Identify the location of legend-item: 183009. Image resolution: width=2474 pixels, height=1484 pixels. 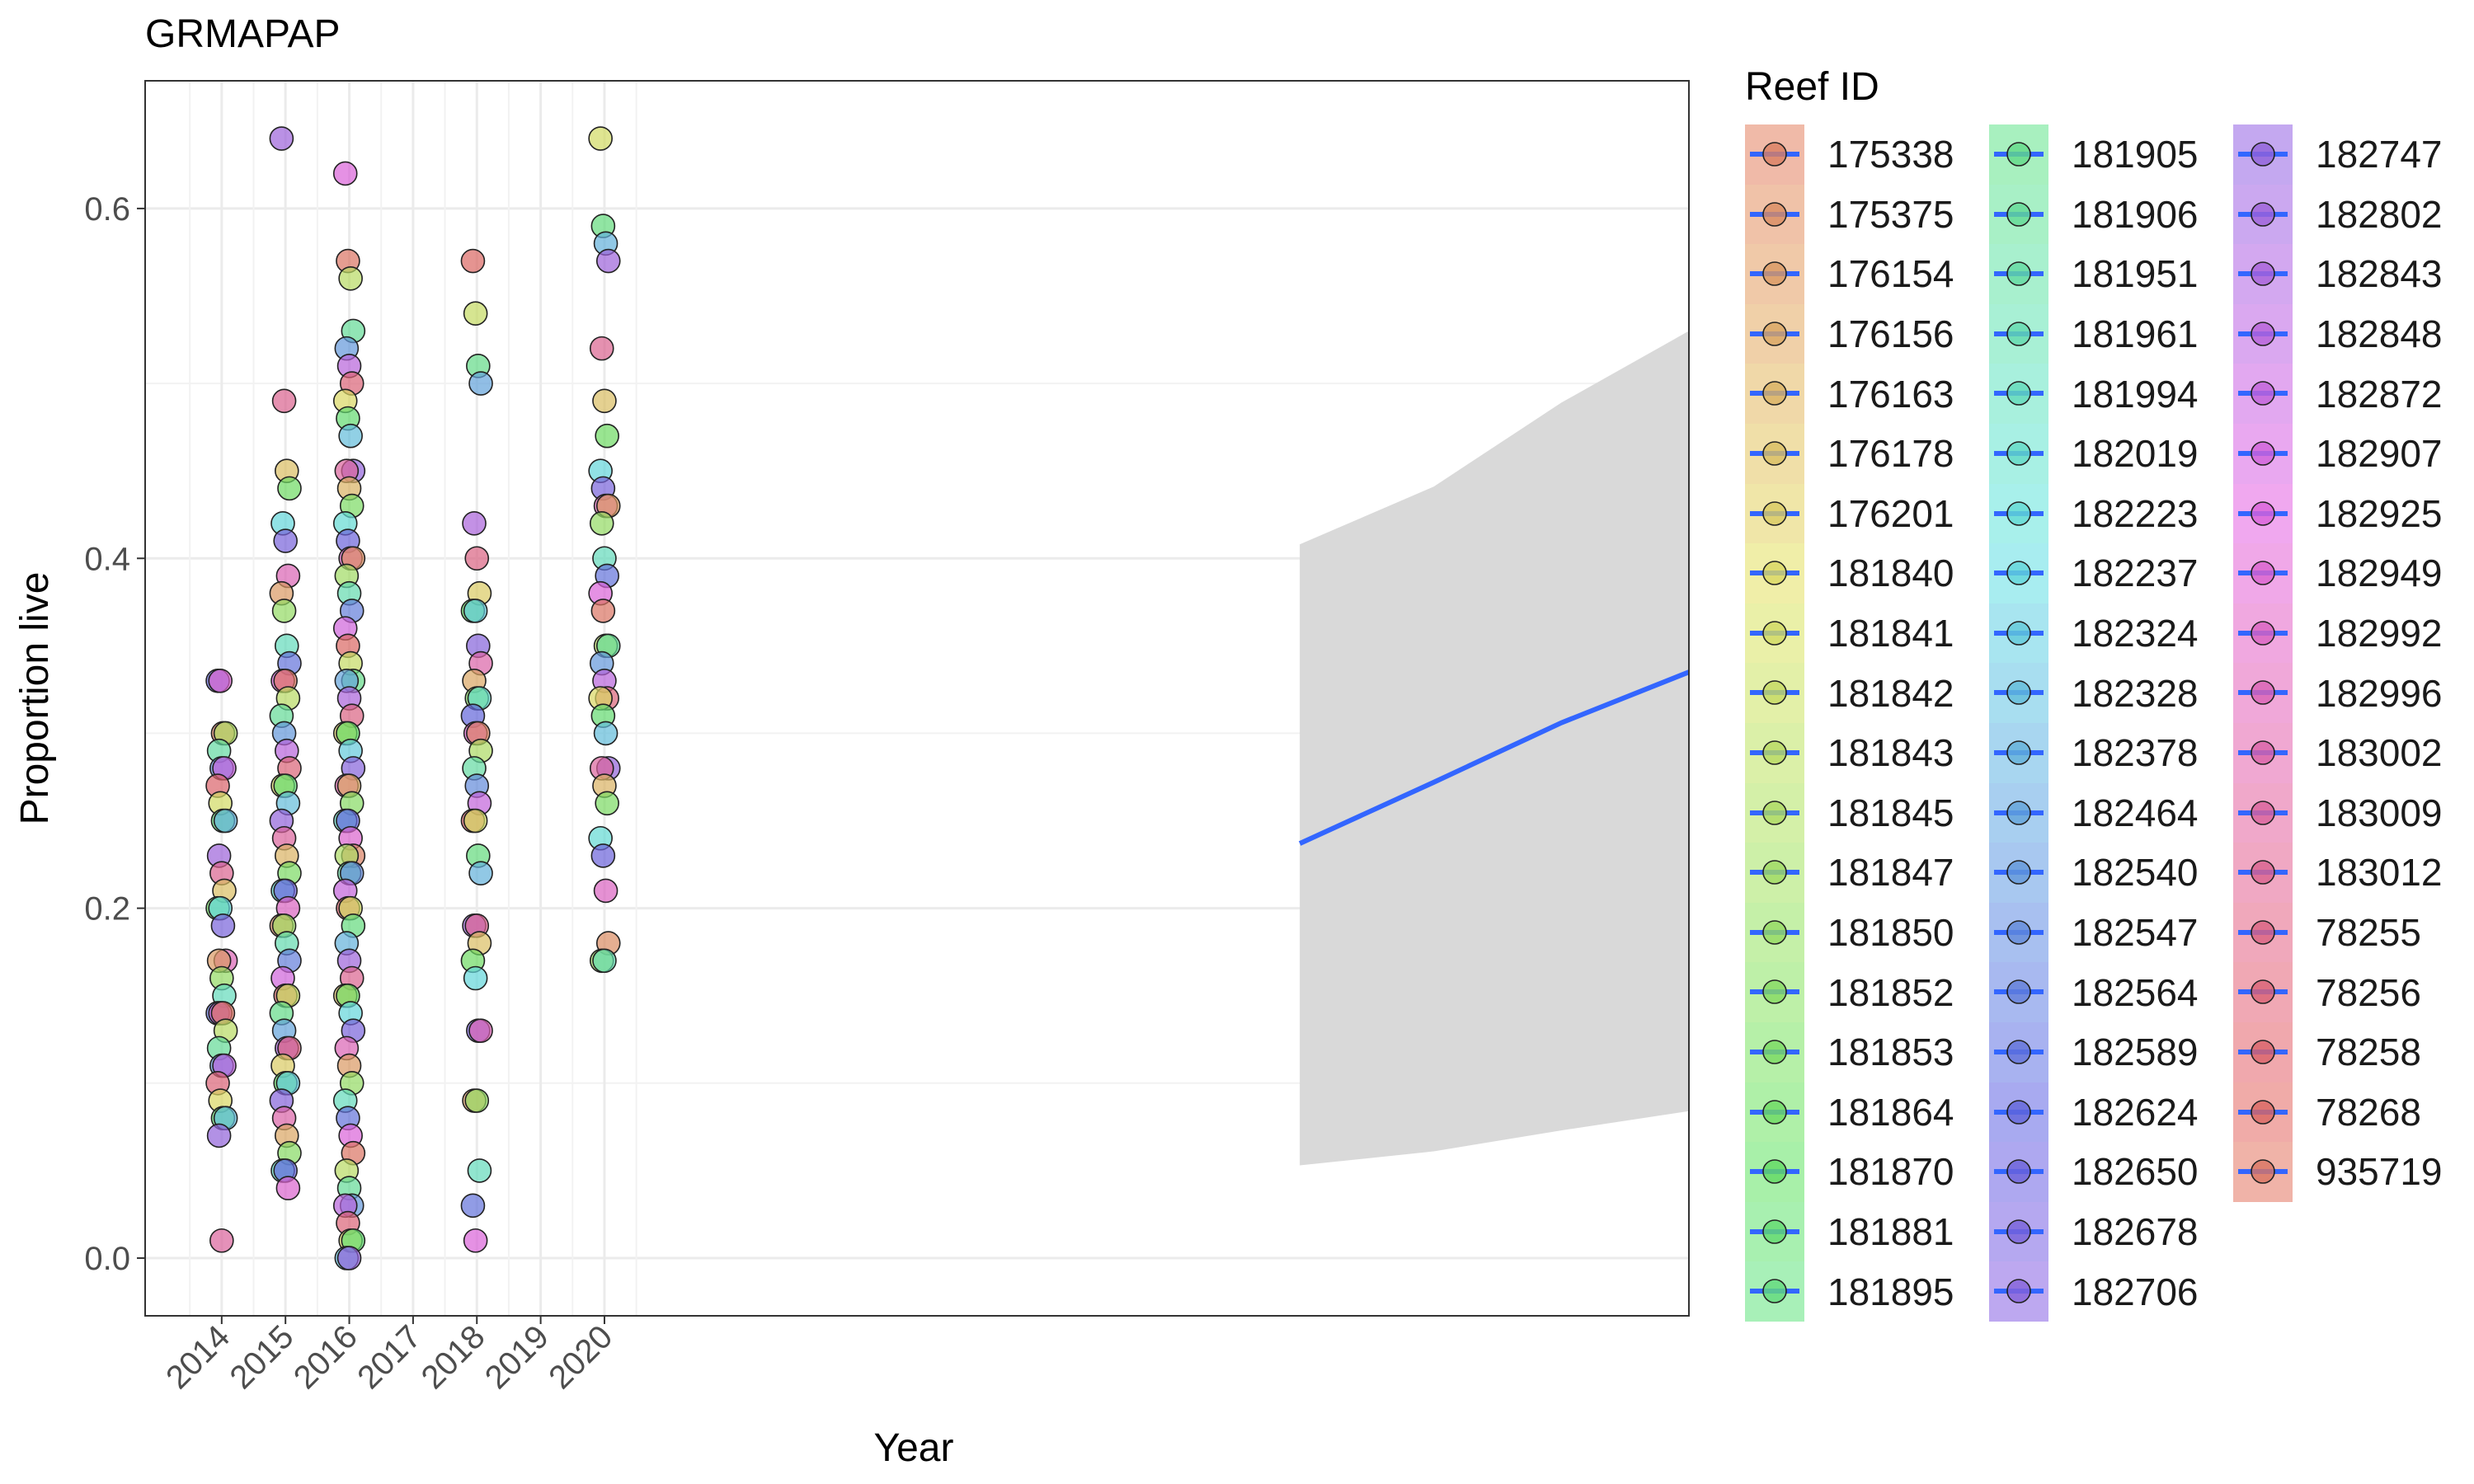
(2353, 812).